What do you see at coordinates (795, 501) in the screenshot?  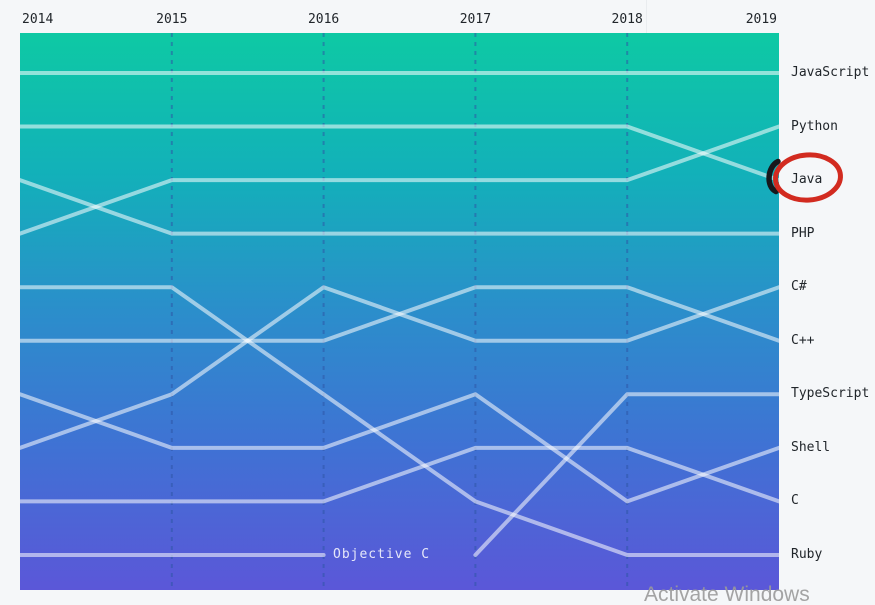 I see `language-label-c: C` at bounding box center [795, 501].